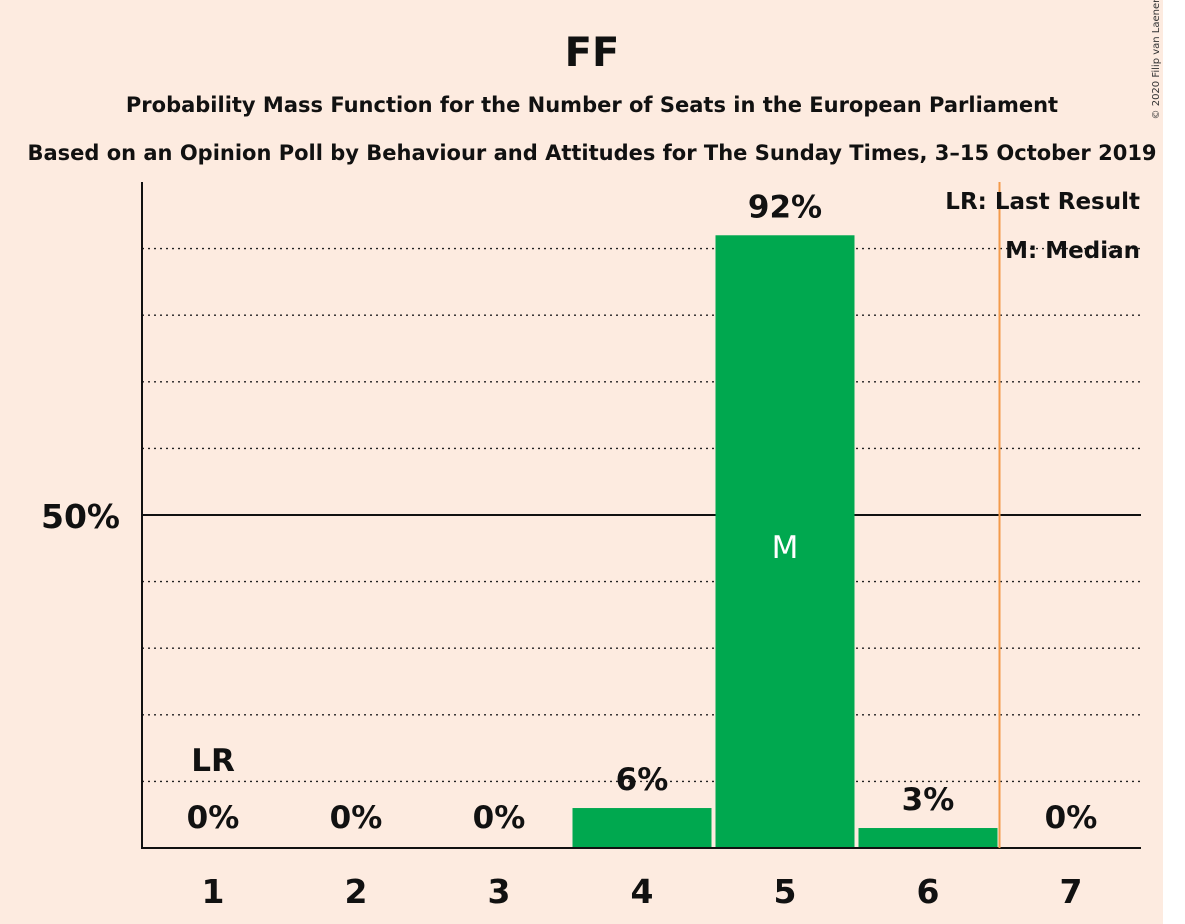 This screenshot has width=1185, height=924. What do you see at coordinates (213, 891) in the screenshot?
I see `x-tick-label: 1` at bounding box center [213, 891].